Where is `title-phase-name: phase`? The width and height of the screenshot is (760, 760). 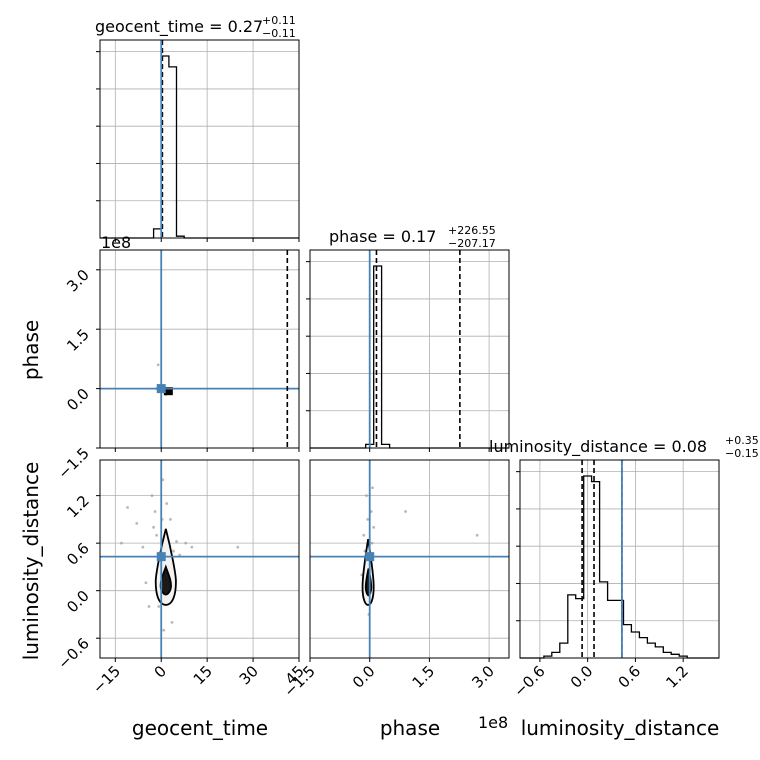
title-phase-name: phase is located at coordinates (353, 236).